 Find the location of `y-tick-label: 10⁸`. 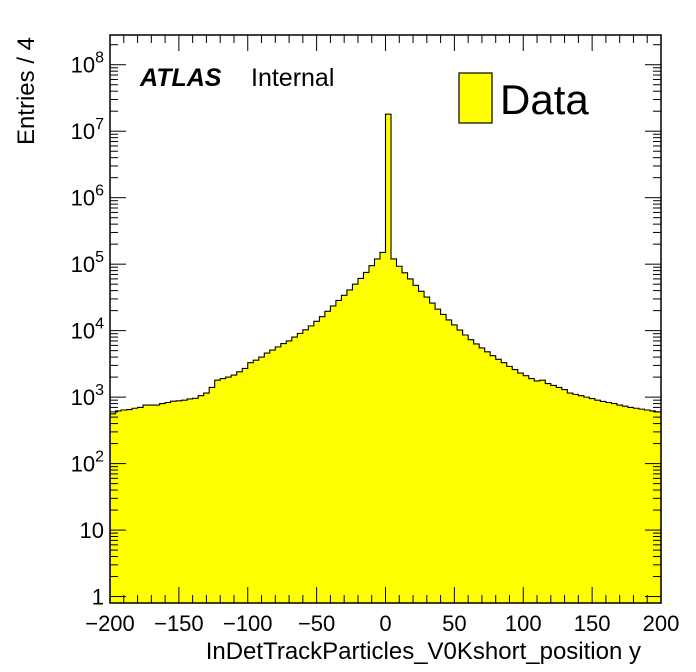

y-tick-label: 10⁸ is located at coordinates (87, 64).